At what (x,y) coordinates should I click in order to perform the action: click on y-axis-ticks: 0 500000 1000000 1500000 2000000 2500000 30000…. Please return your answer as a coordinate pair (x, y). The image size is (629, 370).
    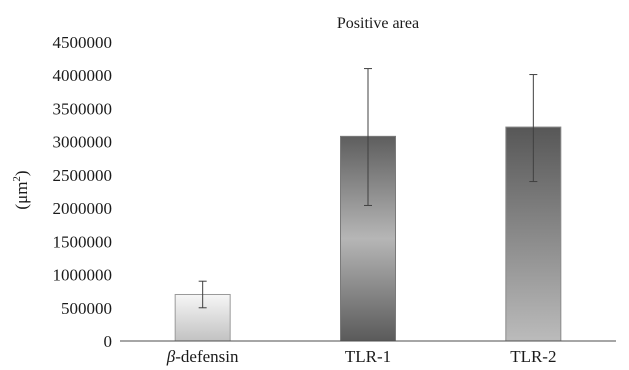
    Looking at the image, I should click on (83, 192).